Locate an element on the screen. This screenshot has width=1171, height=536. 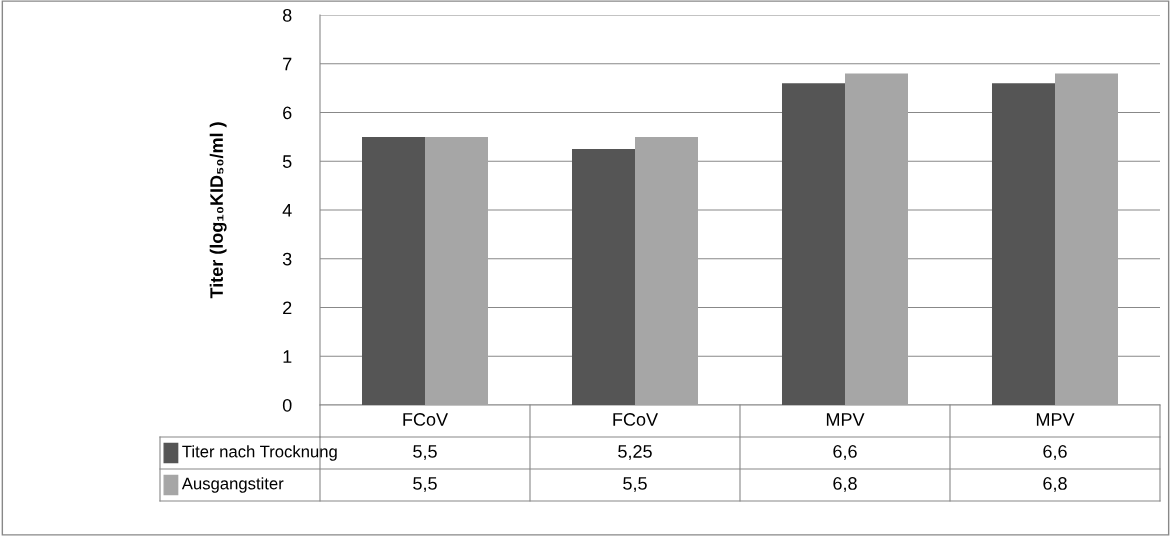
y-tick-label: 4 is located at coordinates (287, 210).